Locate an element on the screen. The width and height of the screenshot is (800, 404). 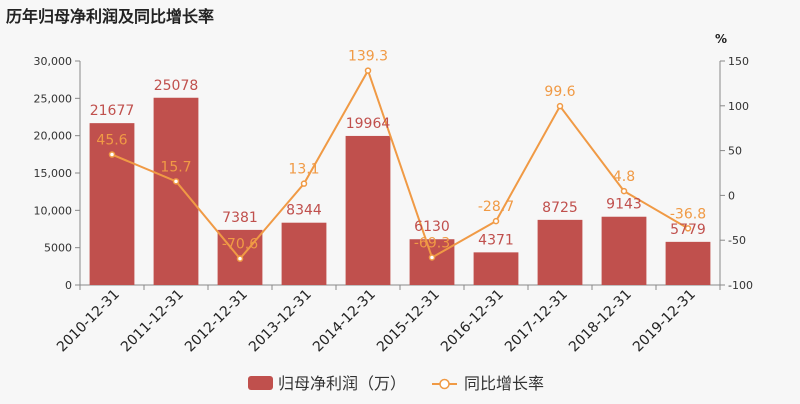
bar-value-label: 21677 is located at coordinates (112, 111).